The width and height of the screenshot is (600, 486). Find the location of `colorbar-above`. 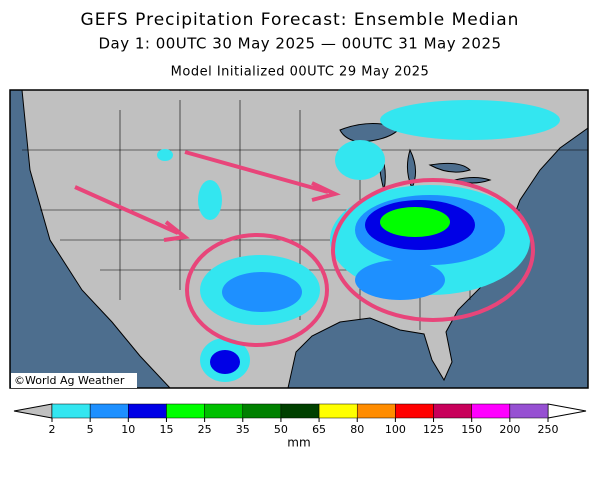

colorbar-above is located at coordinates (567, 411).